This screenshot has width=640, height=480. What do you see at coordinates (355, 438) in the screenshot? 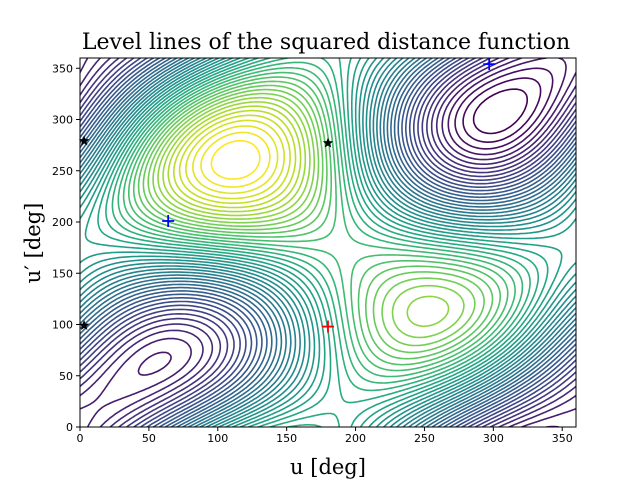
I see `x-tick-label: 200` at bounding box center [355, 438].